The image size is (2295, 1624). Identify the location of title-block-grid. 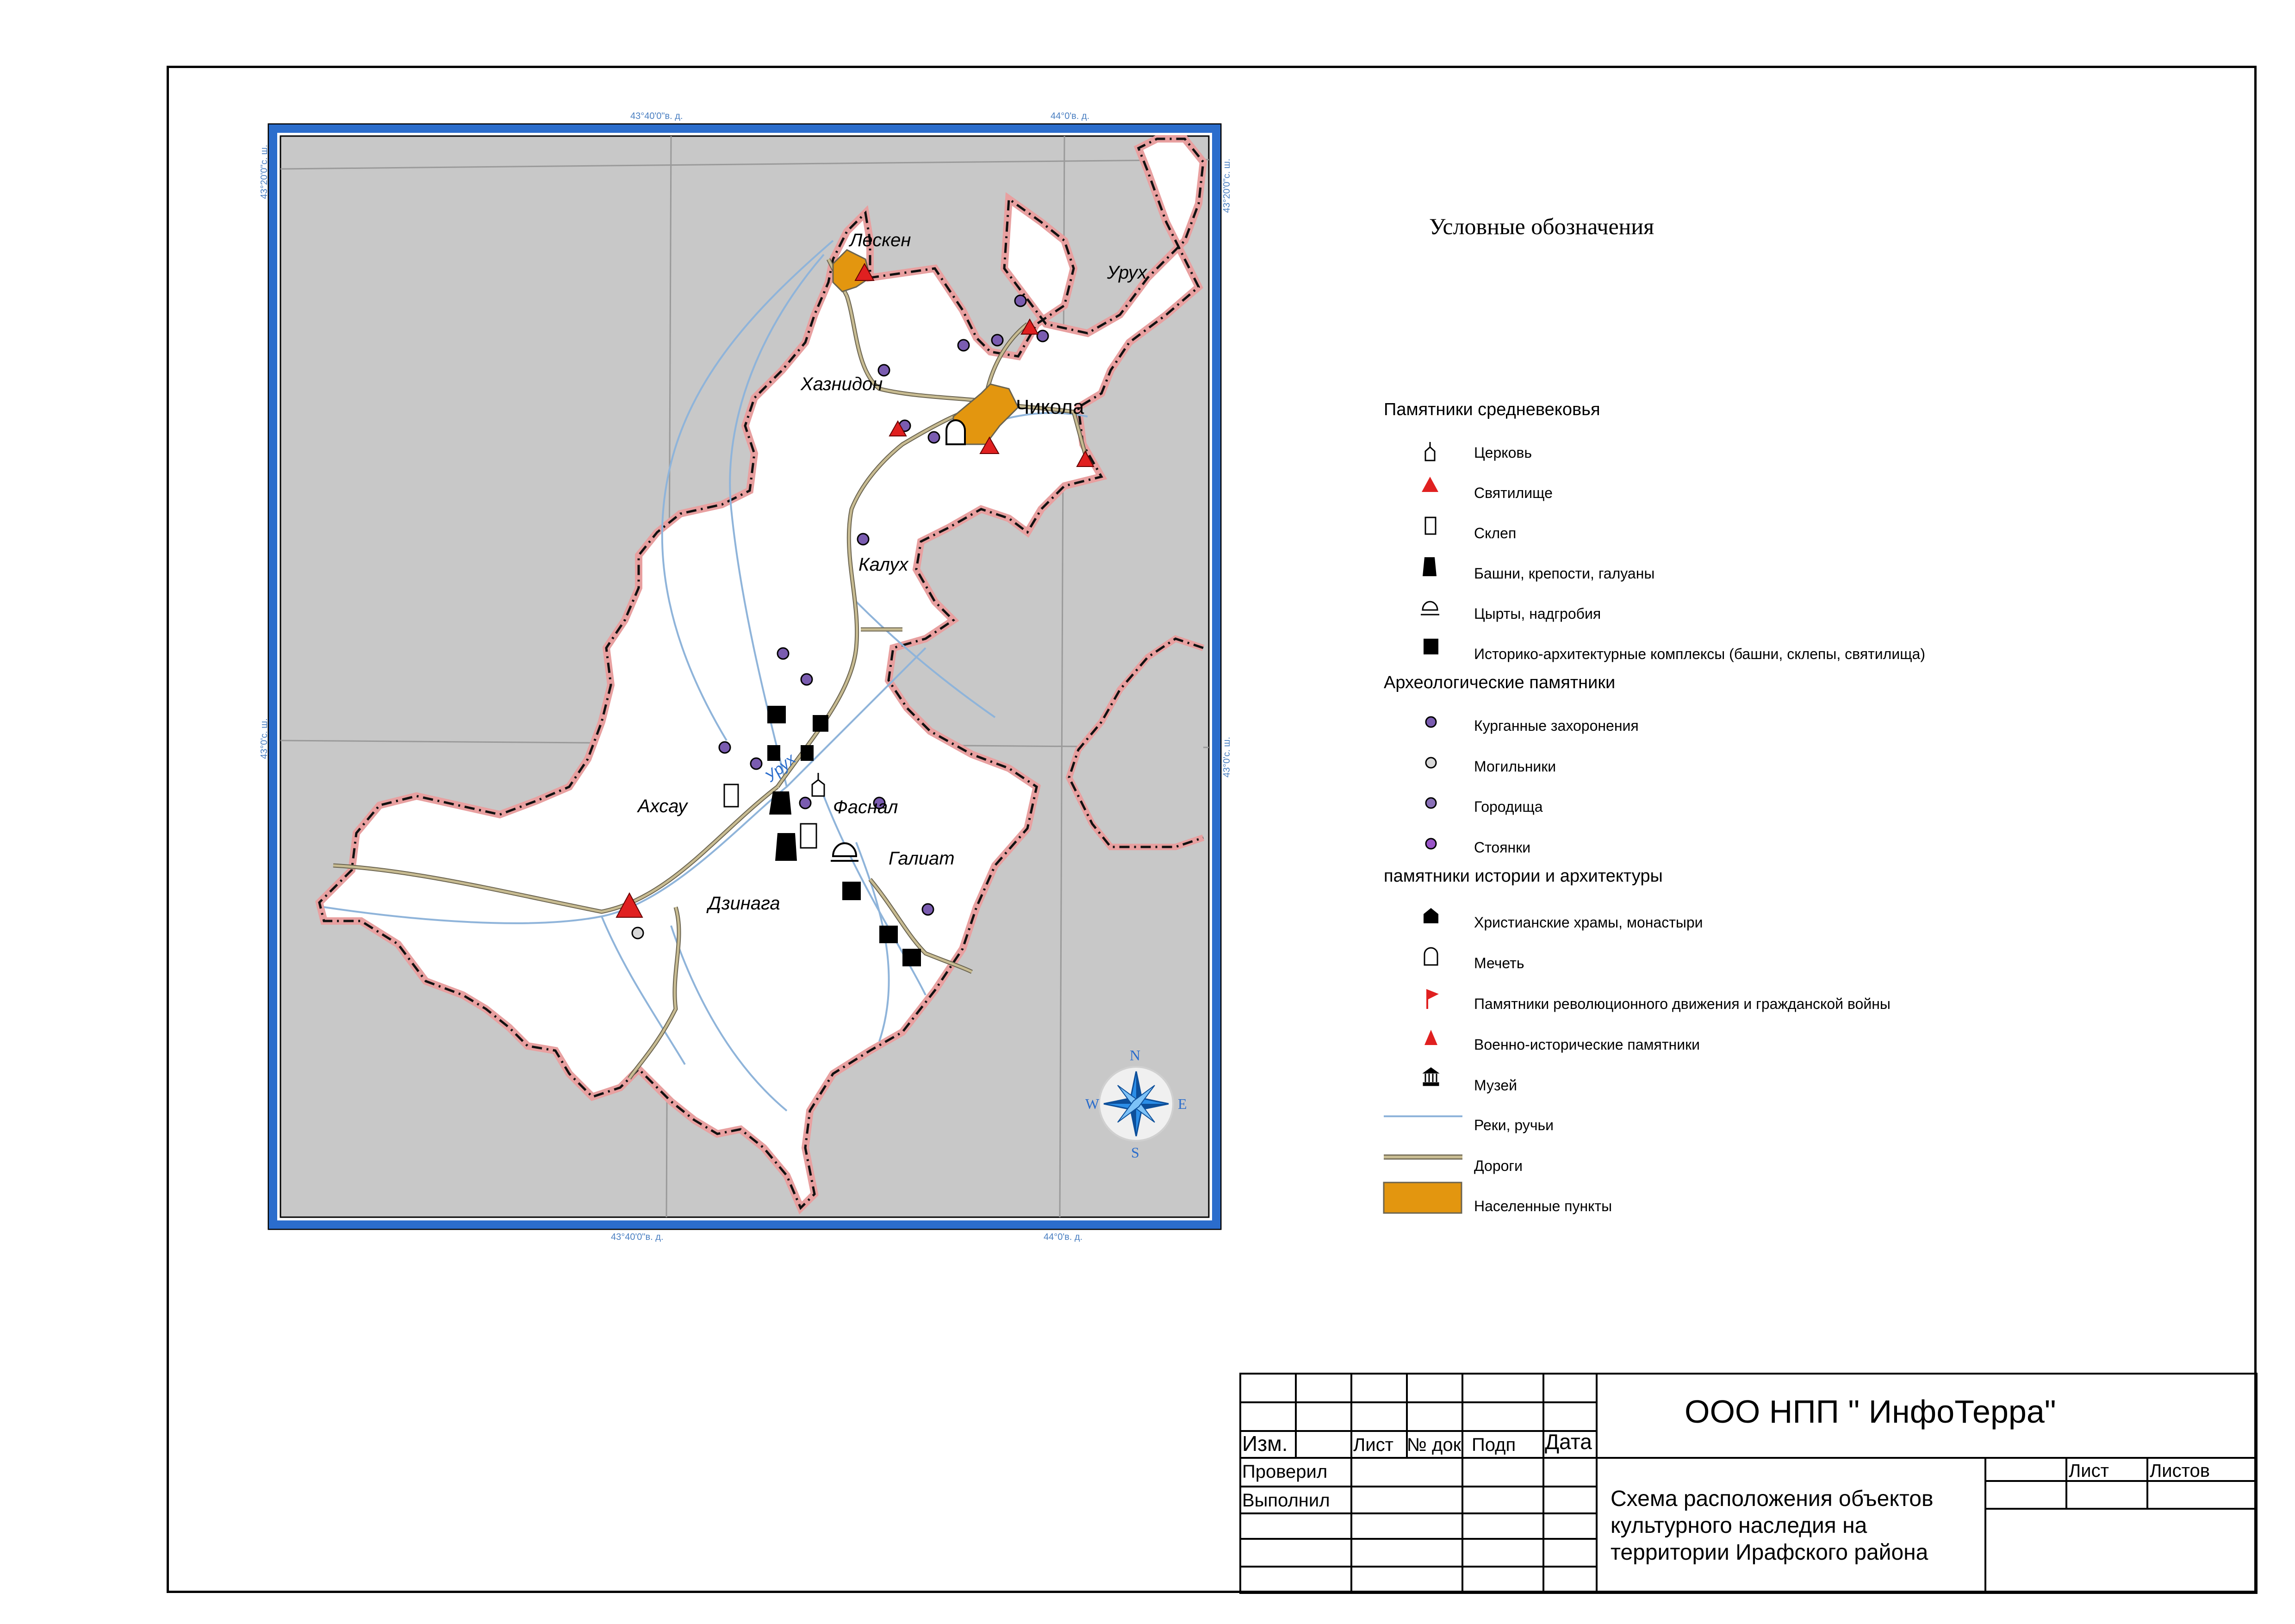
(1748, 1483).